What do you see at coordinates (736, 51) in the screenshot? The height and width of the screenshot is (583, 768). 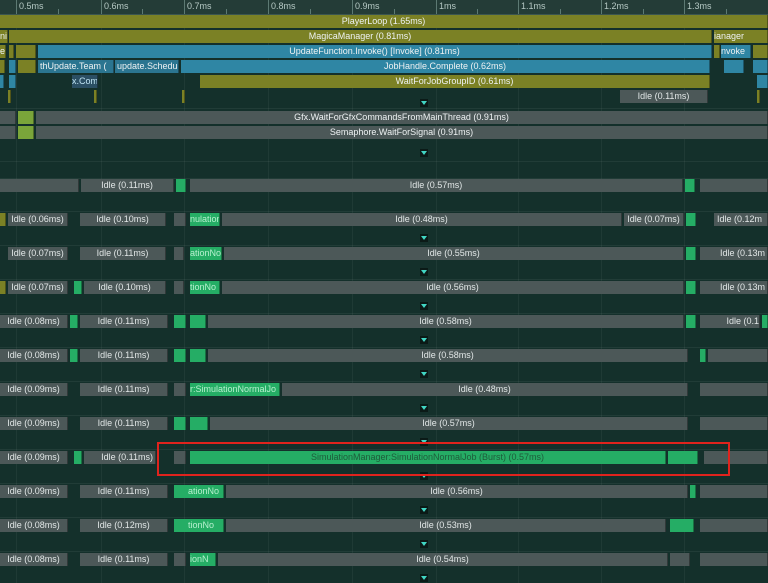 I see `sample-invoke-truncated: nvoke` at bounding box center [736, 51].